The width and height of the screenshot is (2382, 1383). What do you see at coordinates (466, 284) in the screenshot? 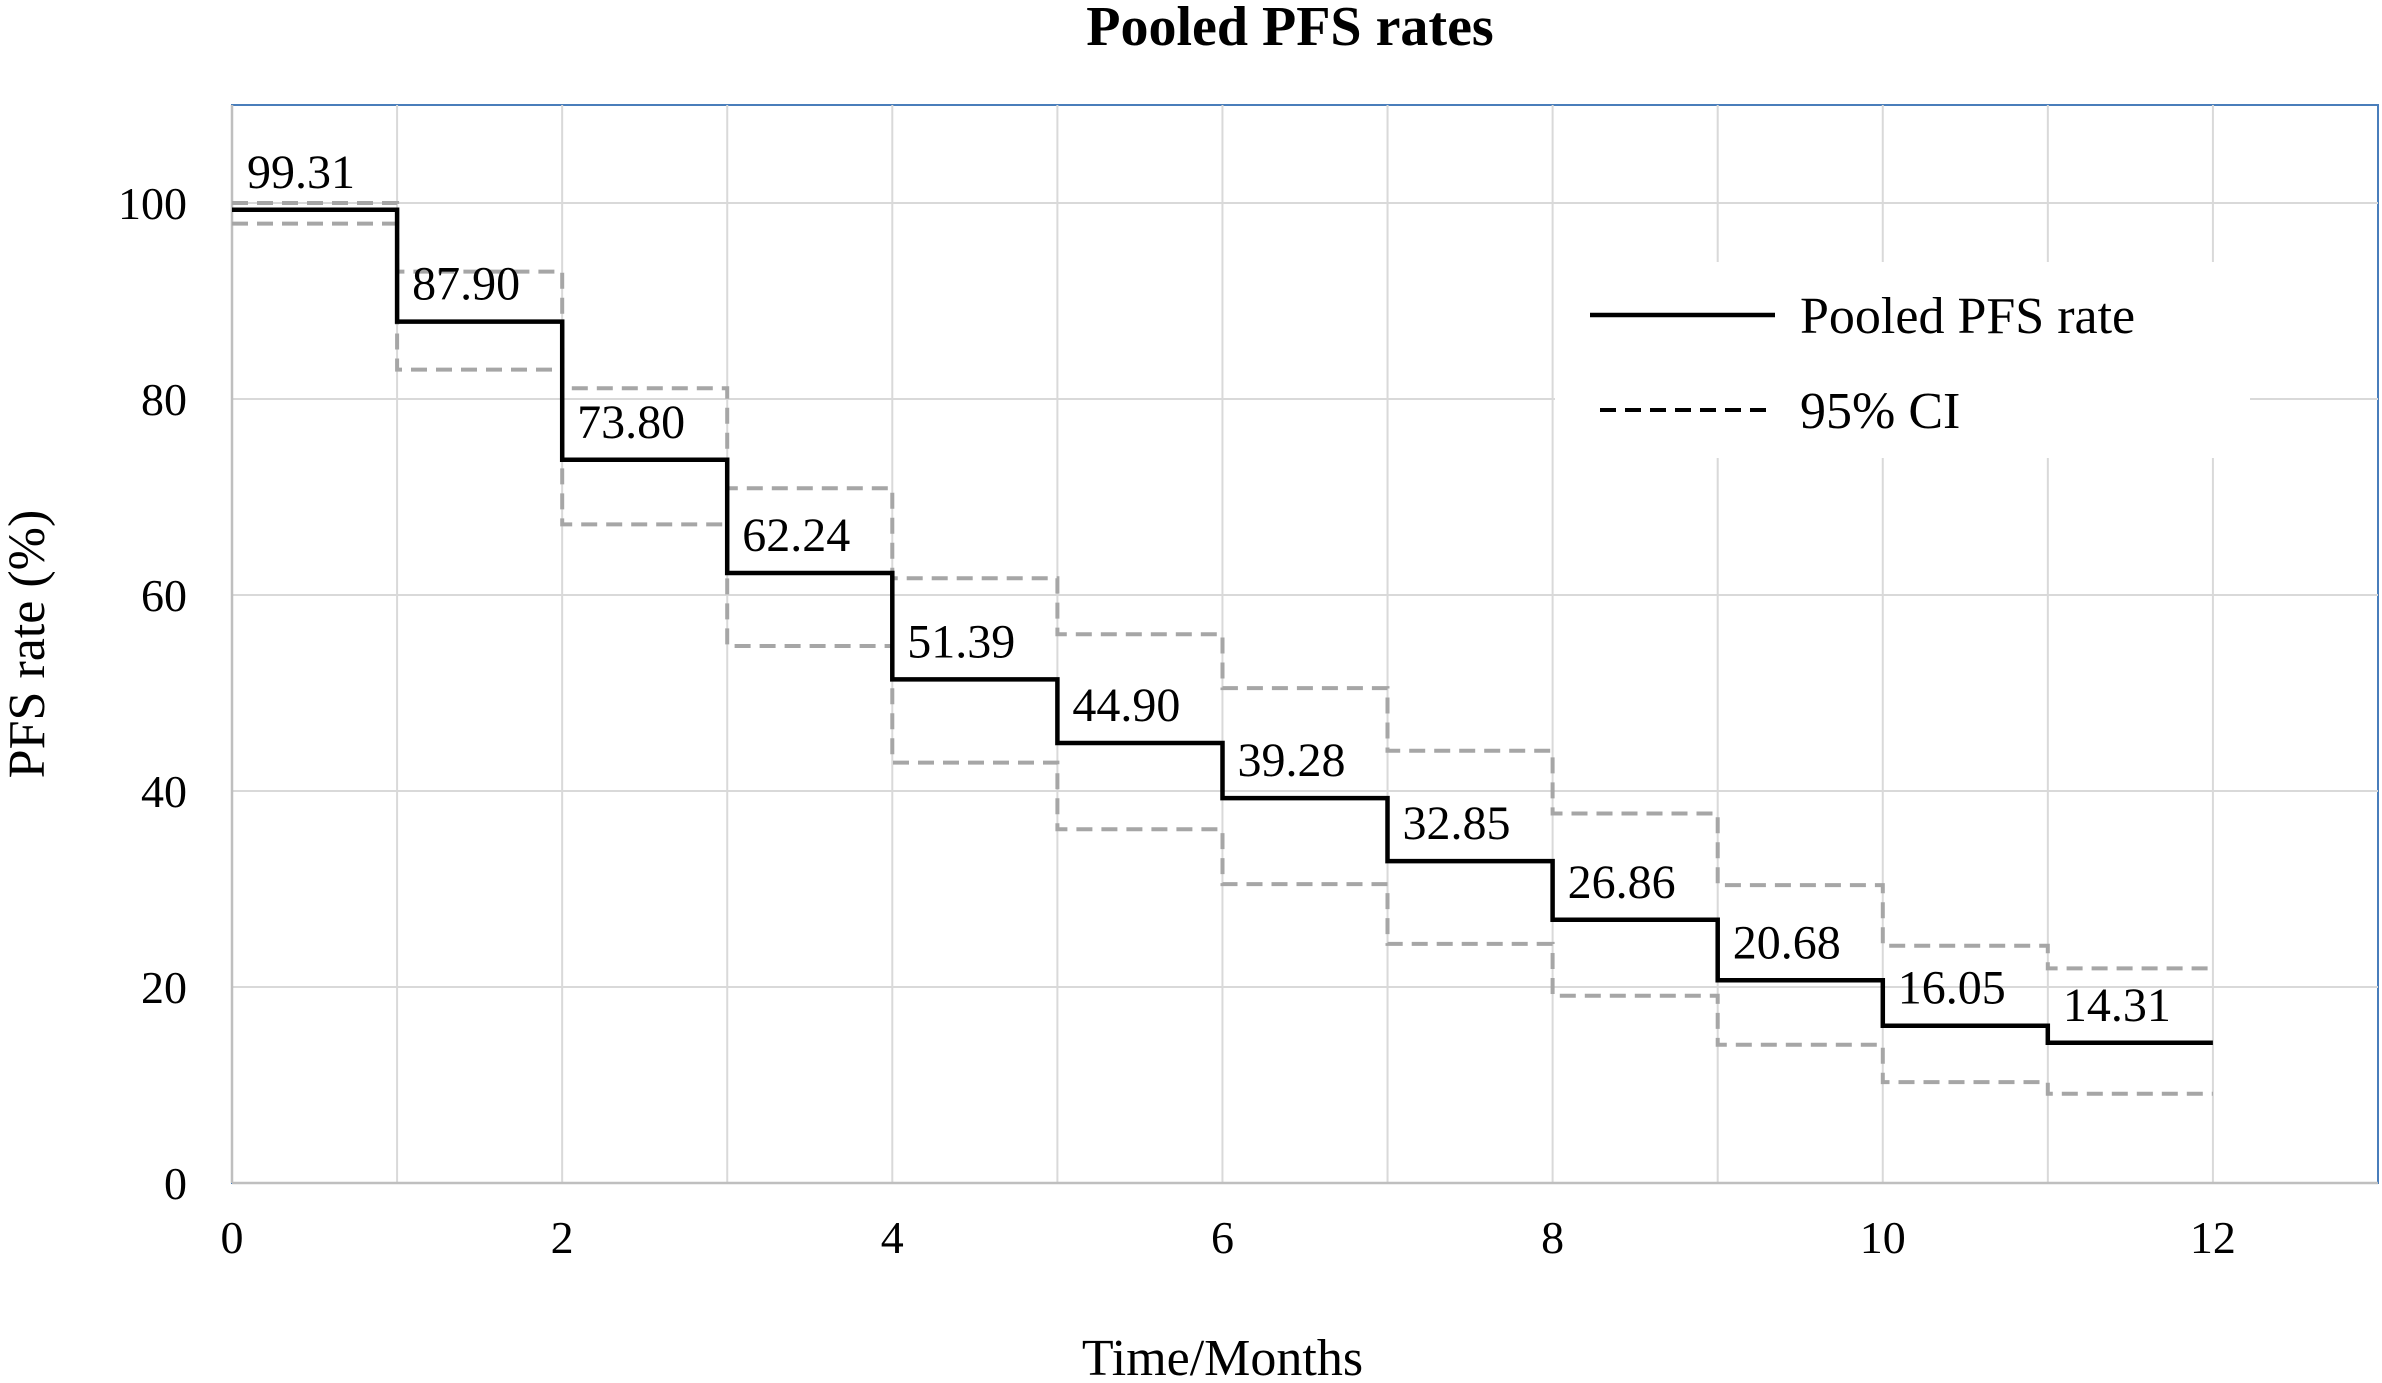
I see `data-label-1: 87.90` at bounding box center [466, 284].